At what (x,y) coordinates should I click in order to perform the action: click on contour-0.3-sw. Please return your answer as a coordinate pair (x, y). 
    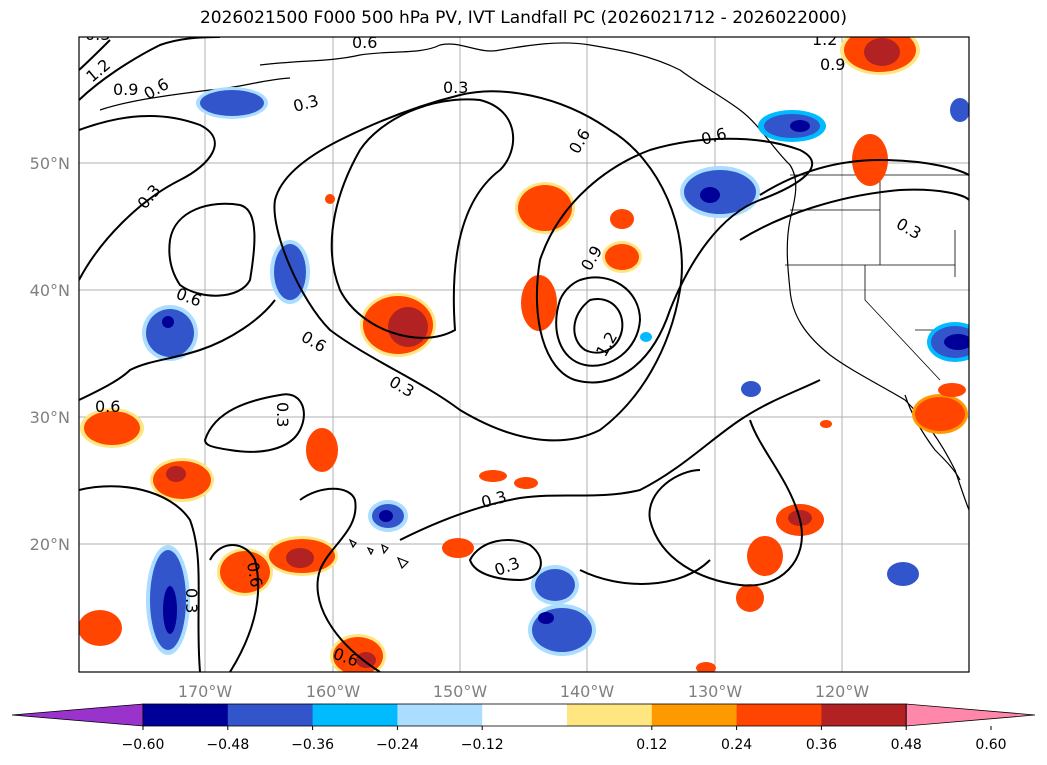
    Looking at the image, I should click on (140, 578).